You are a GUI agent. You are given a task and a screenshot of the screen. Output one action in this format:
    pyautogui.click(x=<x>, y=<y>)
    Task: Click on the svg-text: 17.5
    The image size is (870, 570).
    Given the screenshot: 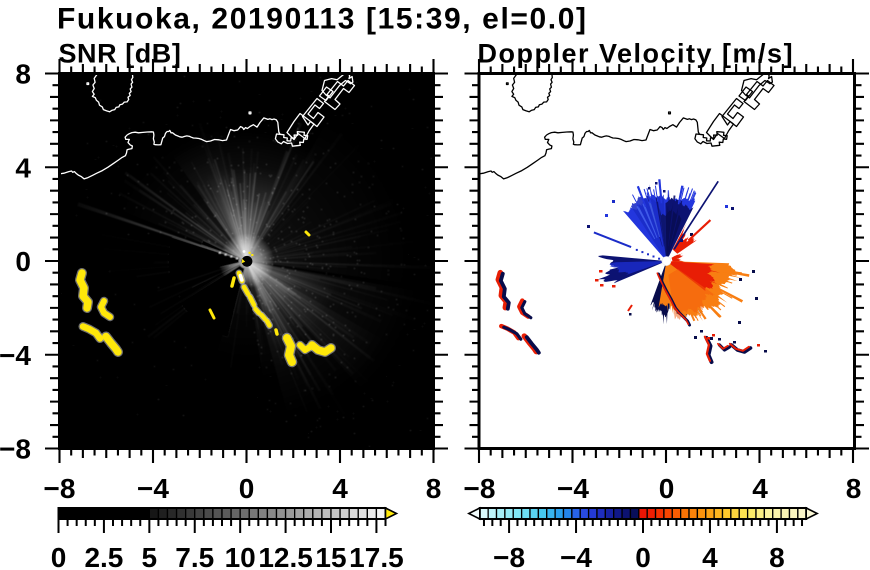 What is the action you would take?
    pyautogui.click(x=376, y=556)
    